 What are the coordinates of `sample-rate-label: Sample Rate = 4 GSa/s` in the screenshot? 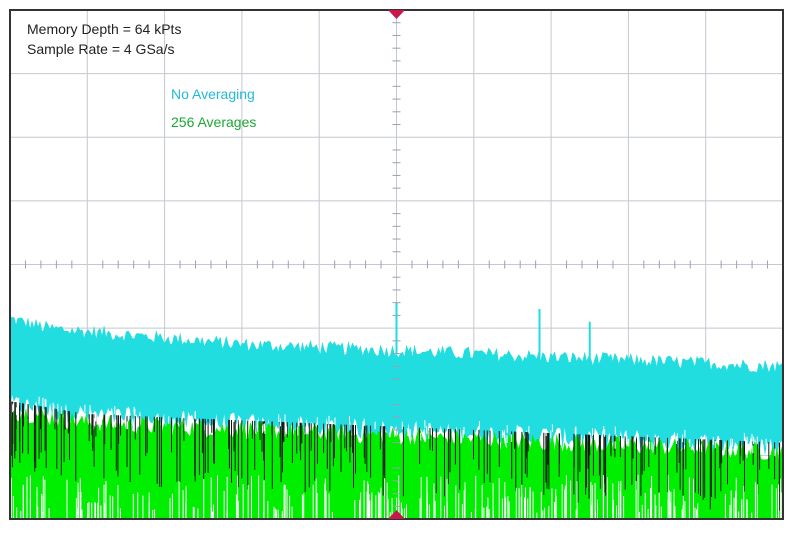 It's located at (101, 49).